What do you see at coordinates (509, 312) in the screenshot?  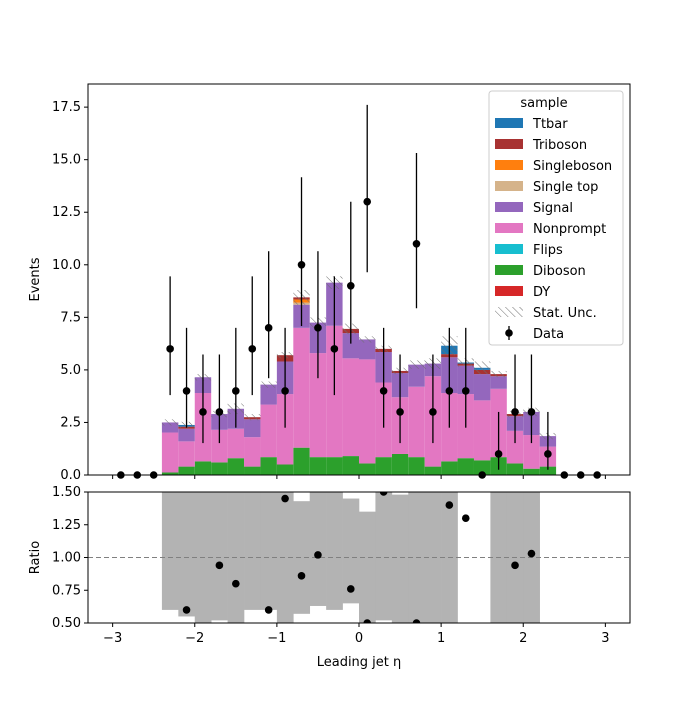 I see `legend-swatch-stat-unc` at bounding box center [509, 312].